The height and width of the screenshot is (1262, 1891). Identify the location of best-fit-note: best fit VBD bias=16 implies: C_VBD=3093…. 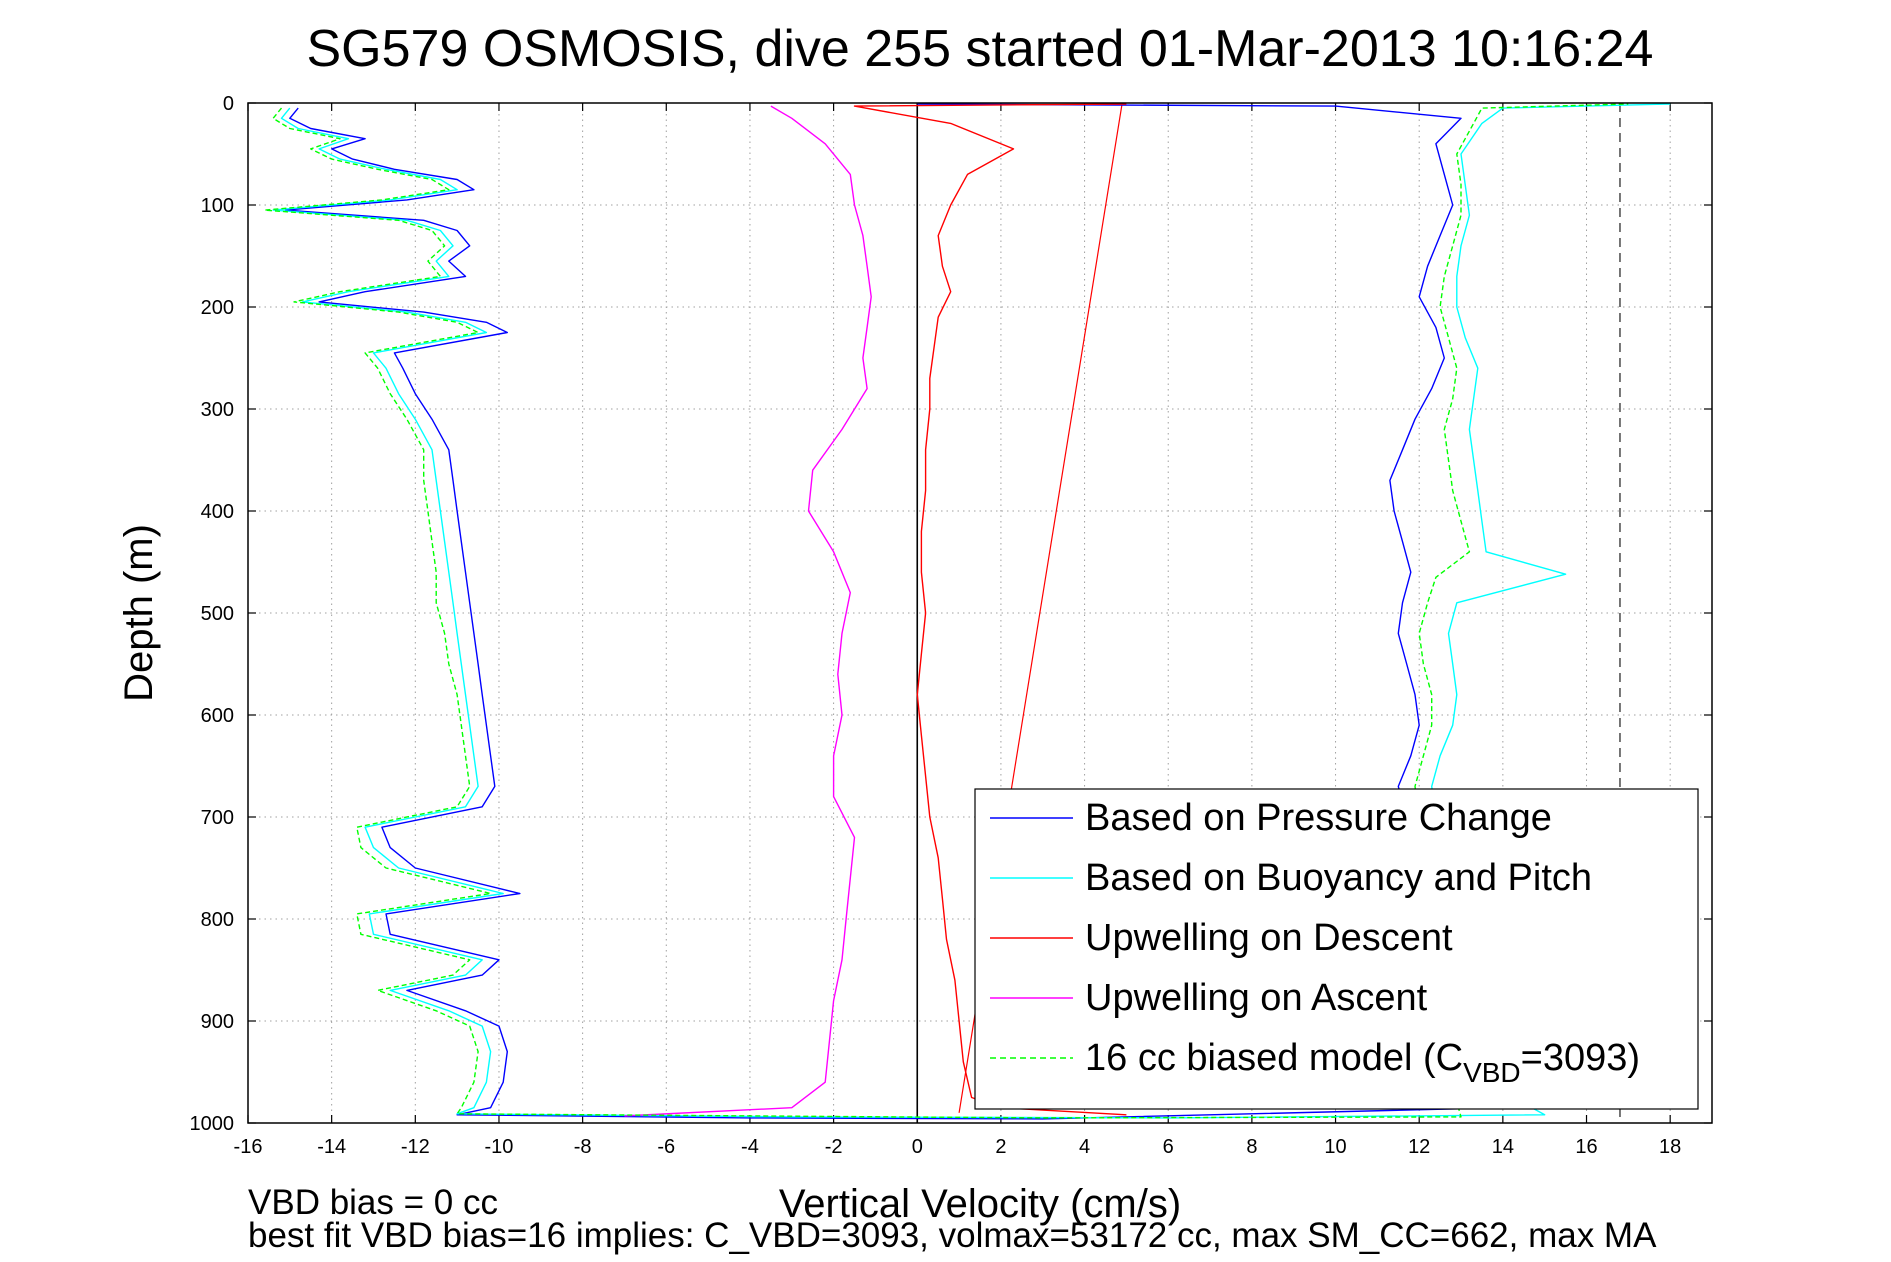
(952, 1235).